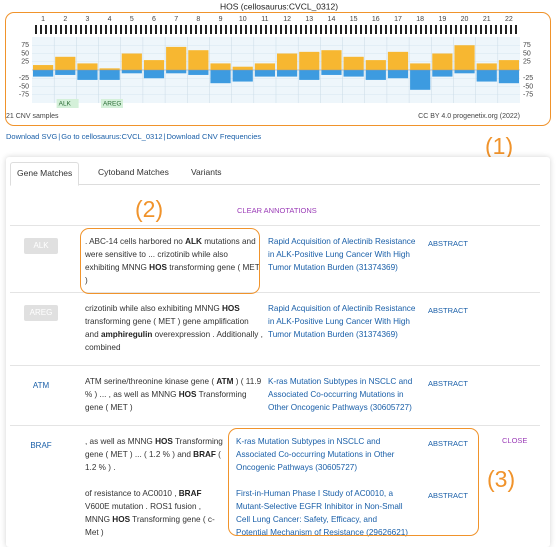  I want to click on link: Download CNV Frequencies, so click(214, 136).